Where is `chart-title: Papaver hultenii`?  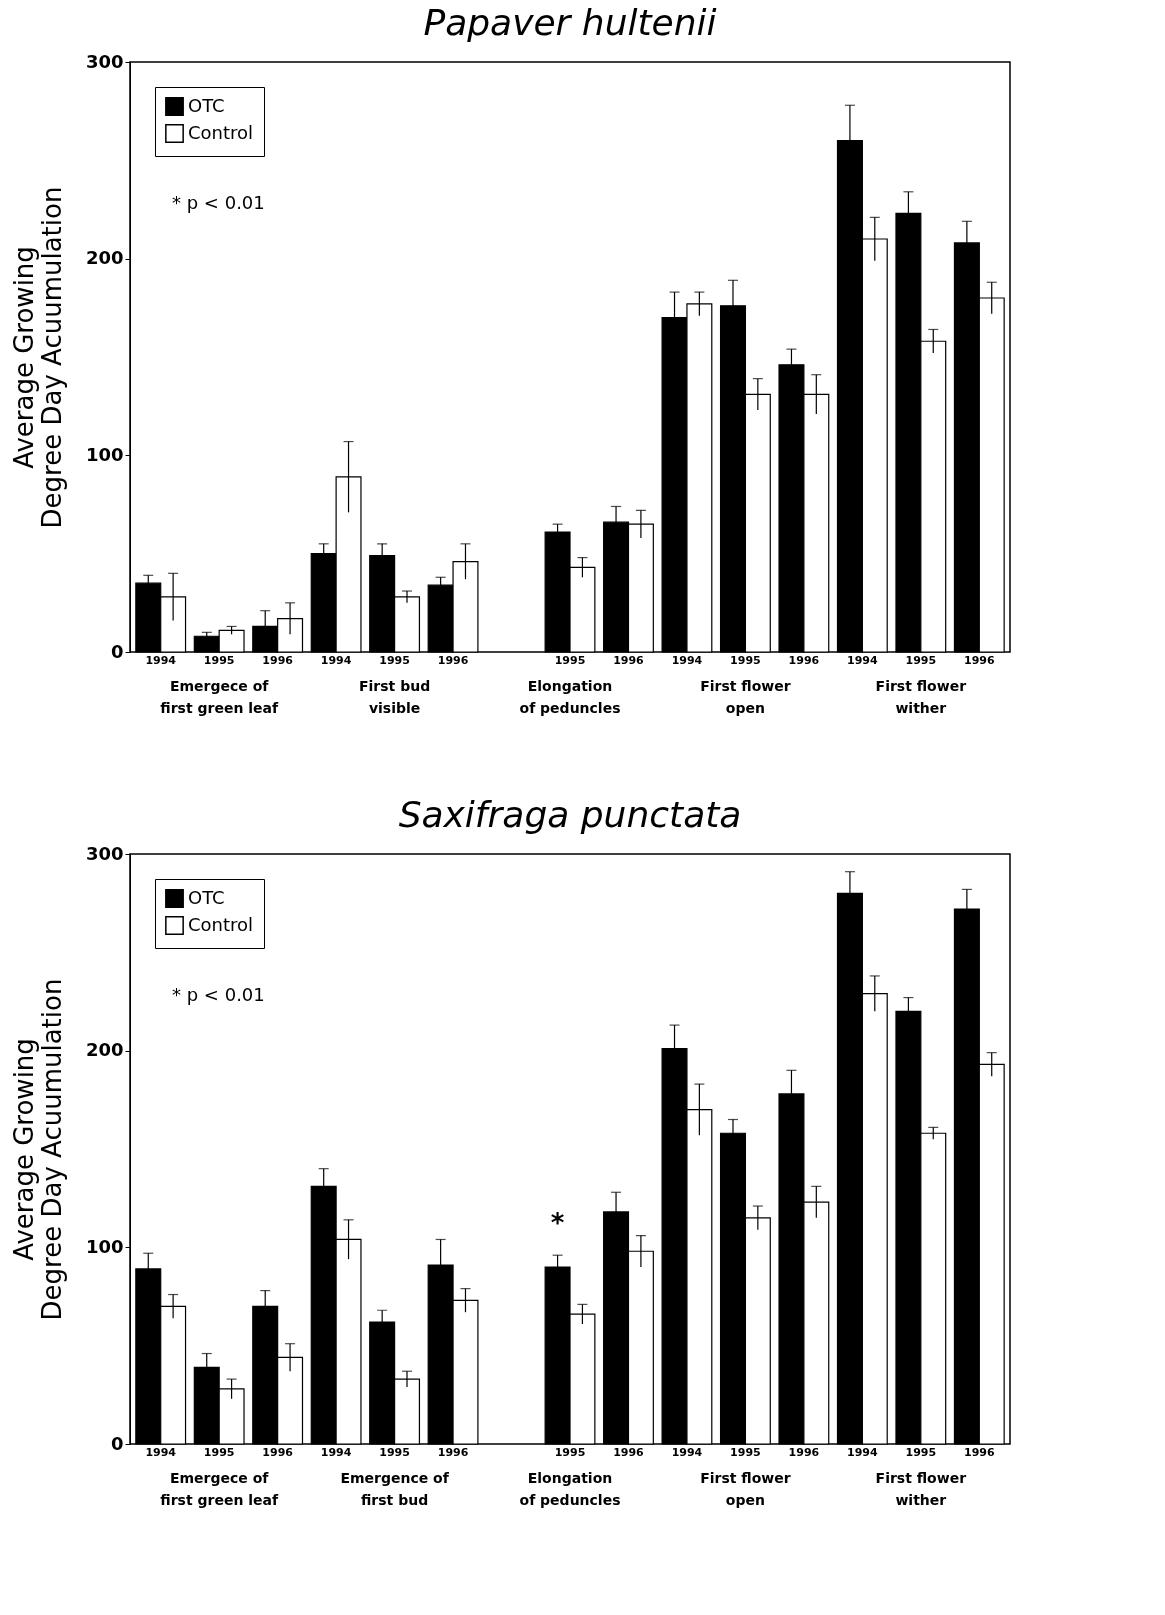 chart-title: Papaver hultenii is located at coordinates (570, 22).